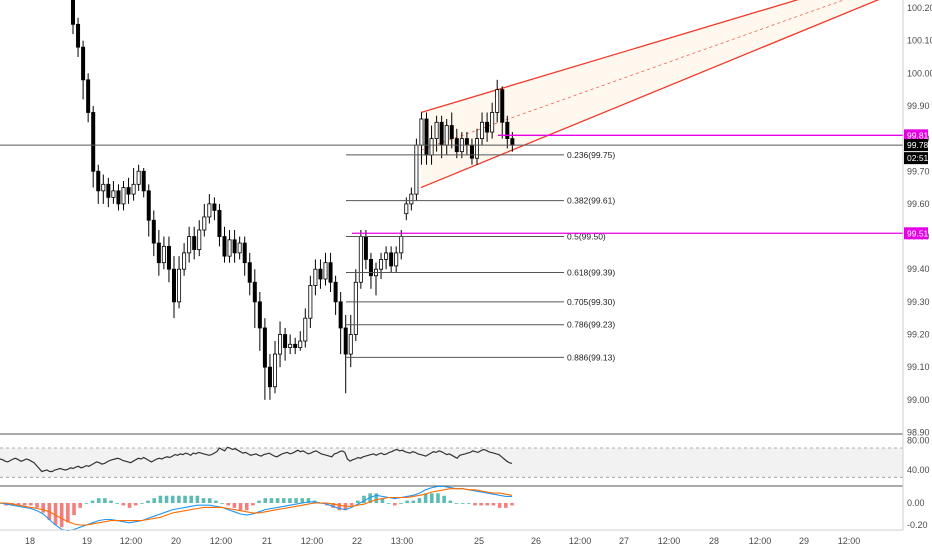 The image size is (932, 550). Describe the element at coordinates (918, 441) in the screenshot. I see `rsi-tick-label: 80.00` at that location.